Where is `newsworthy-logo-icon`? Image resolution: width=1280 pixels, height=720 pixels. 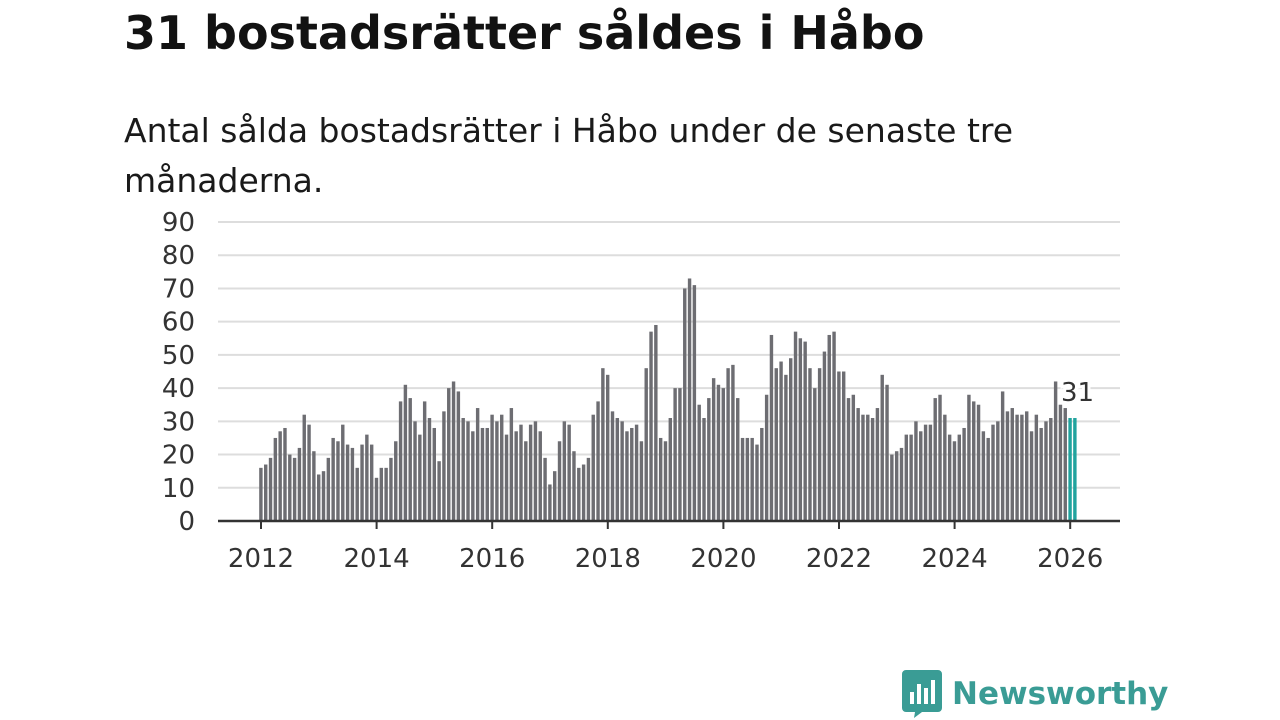
newsworthy-logo-icon is located at coordinates (922, 694).